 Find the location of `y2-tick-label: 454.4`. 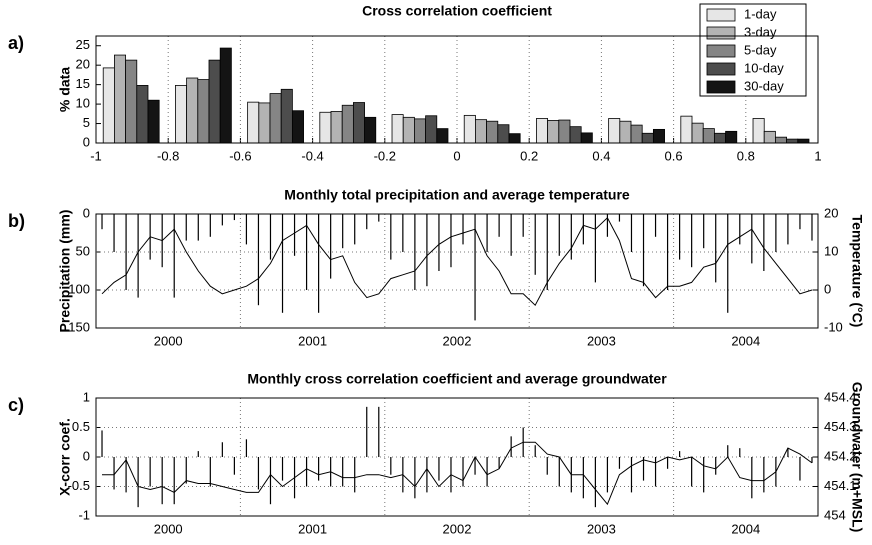

y2-tick-label: 454.4 is located at coordinates (840, 396).